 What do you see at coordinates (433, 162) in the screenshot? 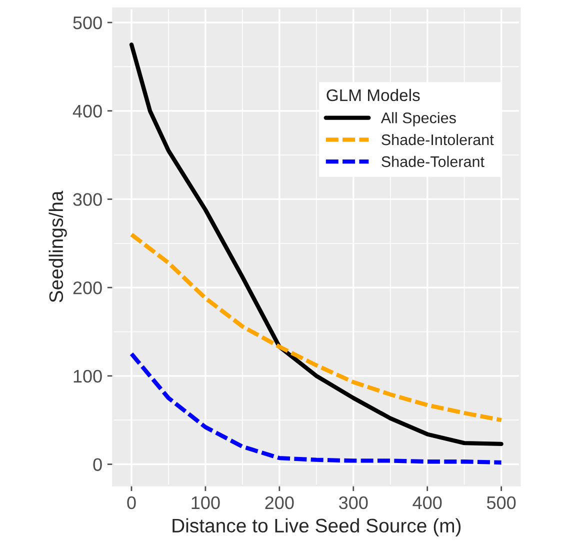
I see `legend-label: Shade-Tolerant` at bounding box center [433, 162].